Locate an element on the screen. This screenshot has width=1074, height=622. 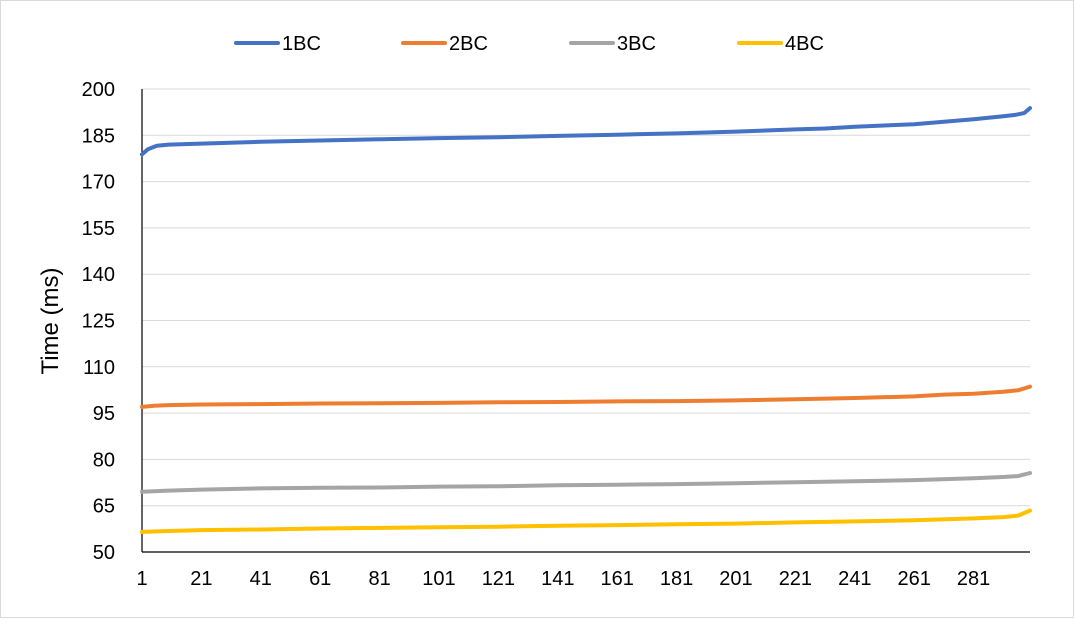
legend: 1BC 2BC 3BC 4BC is located at coordinates (529, 44).